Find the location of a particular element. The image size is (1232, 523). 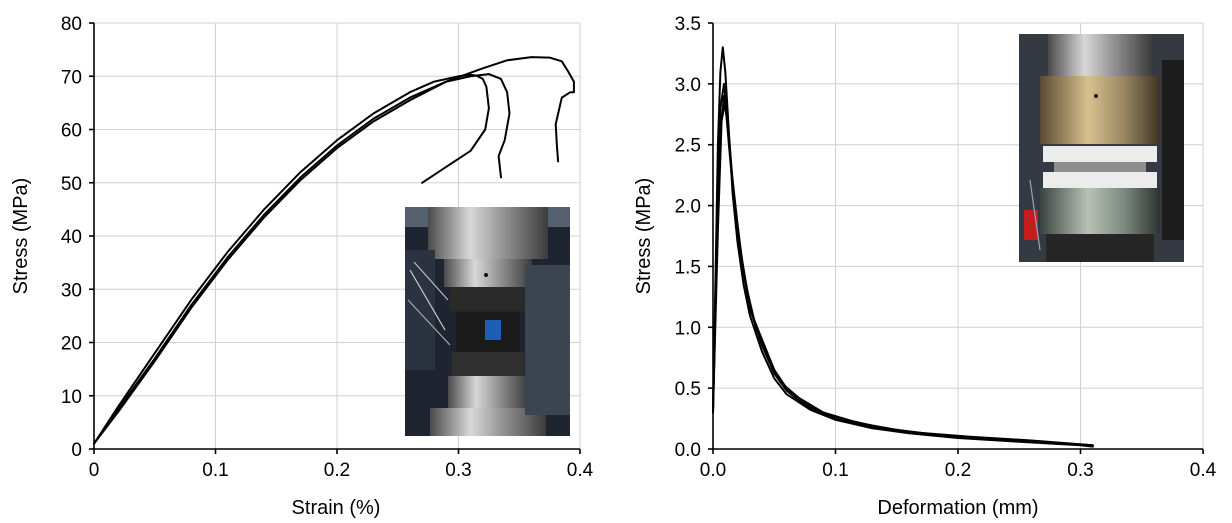

y-tick-label: 80 is located at coordinates (71, 24).